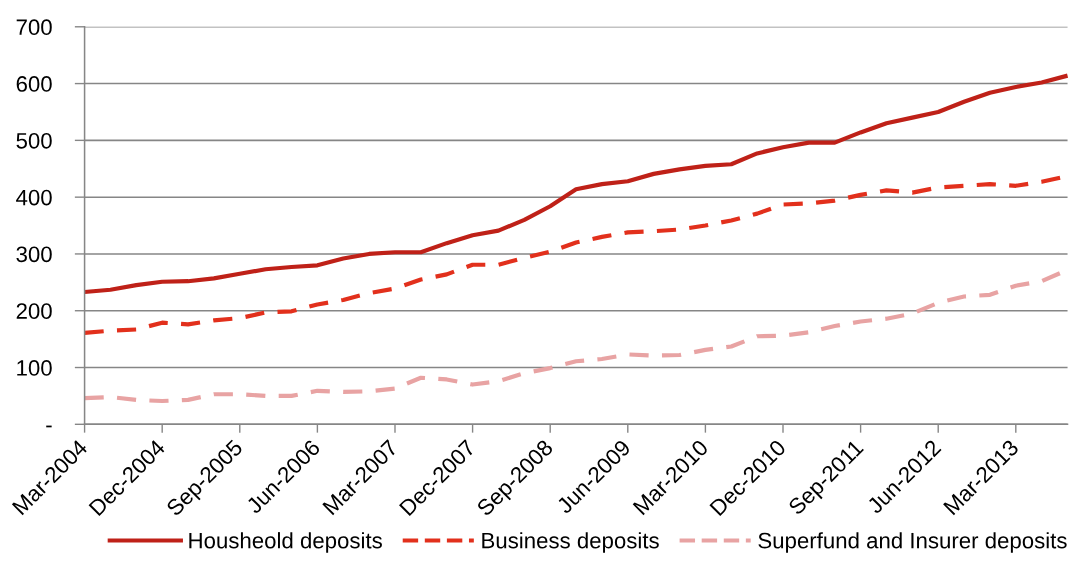 The height and width of the screenshot is (570, 1090). What do you see at coordinates (34, 197) in the screenshot?
I see `y-tick-label: 400` at bounding box center [34, 197].